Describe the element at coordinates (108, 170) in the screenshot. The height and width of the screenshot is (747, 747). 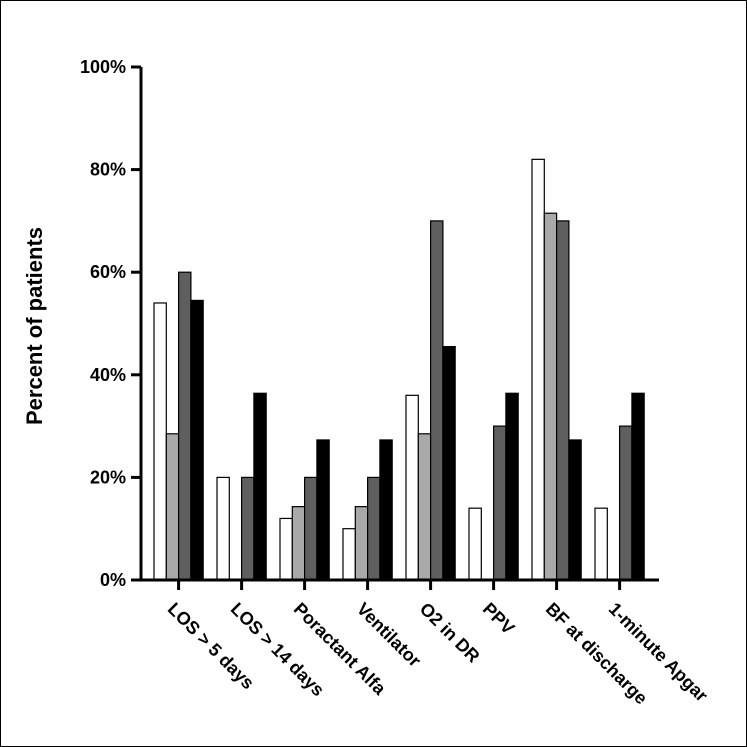
I see `y-tick-label: 80%` at that location.